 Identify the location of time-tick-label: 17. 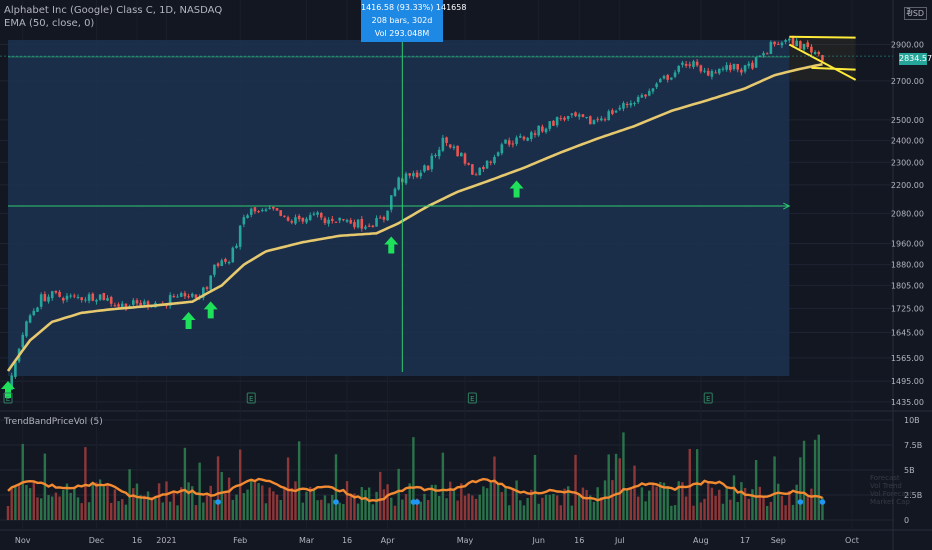
(745, 540).